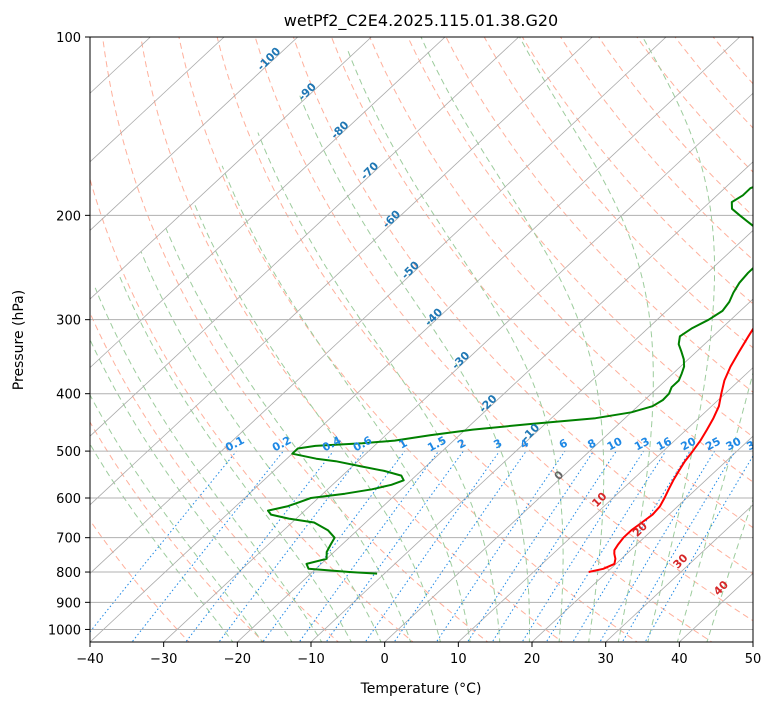 The width and height of the screenshot is (775, 708). Describe the element at coordinates (458, 659) in the screenshot. I see `x-tick-label: 10` at that location.